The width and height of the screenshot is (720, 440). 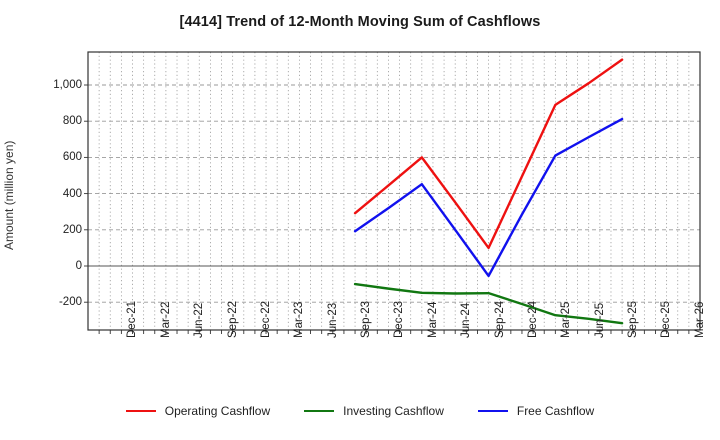 What do you see at coordinates (699, 319) in the screenshot?
I see `x-tick-label: Mar-26` at bounding box center [699, 319].